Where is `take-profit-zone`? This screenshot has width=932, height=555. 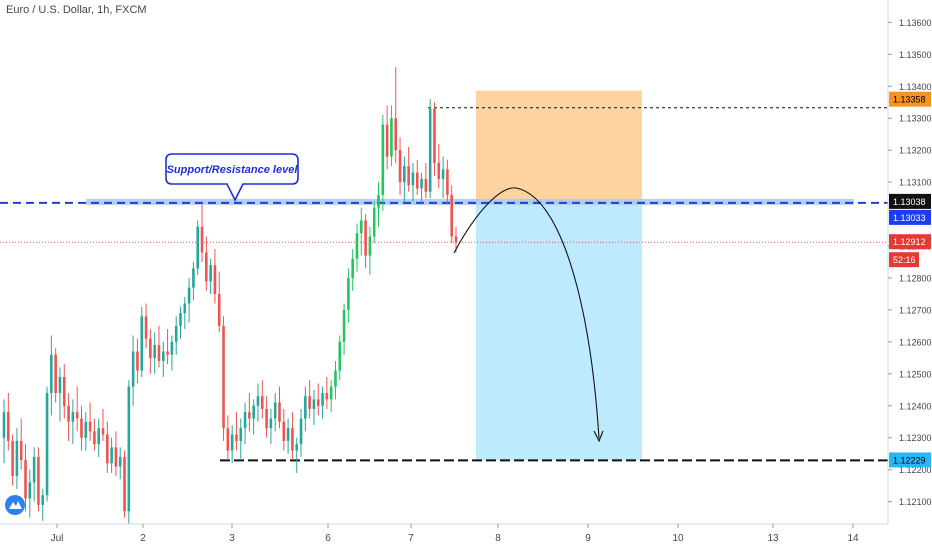 take-profit-zone is located at coordinates (559, 331).